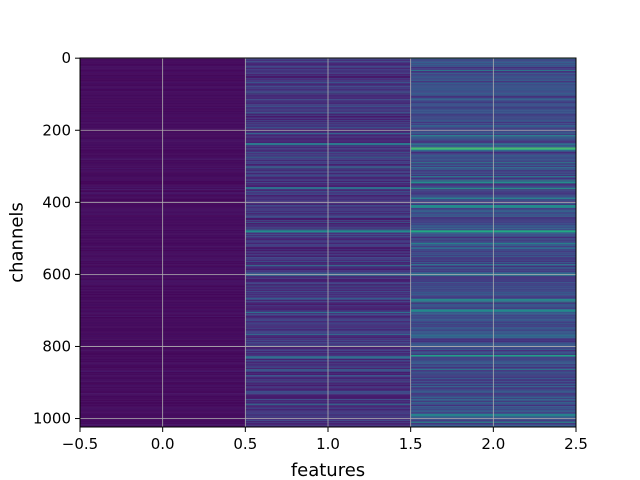 The image size is (640, 480). I want to click on y-tick-label: 600, so click(56, 274).